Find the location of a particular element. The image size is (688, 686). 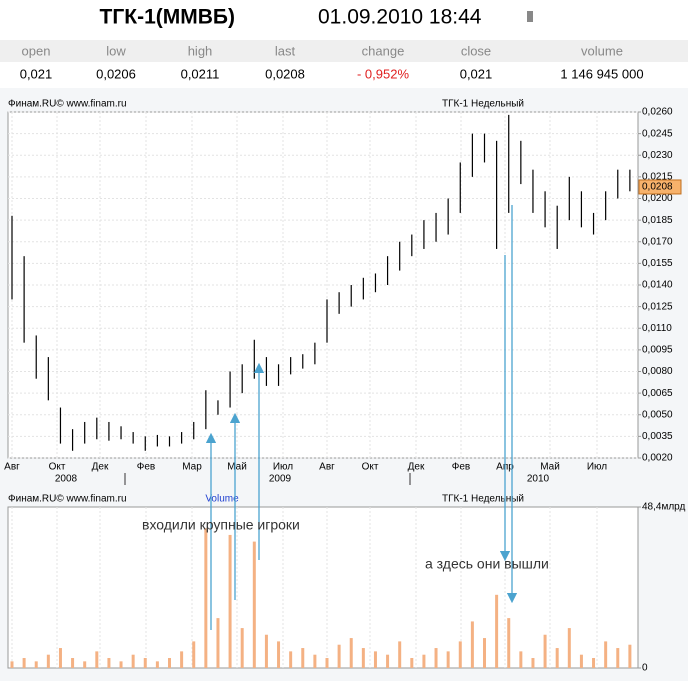

y-tick-label: 0,0140 is located at coordinates (657, 285).